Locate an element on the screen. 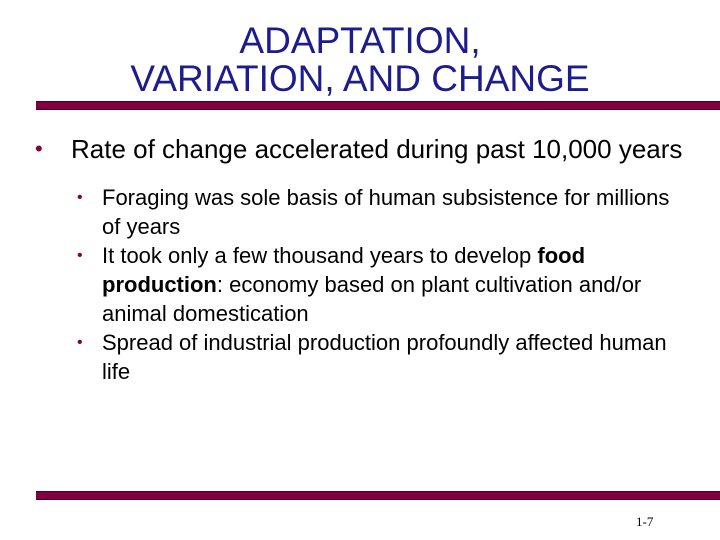  page-number: 1-7 is located at coordinates (645, 521).